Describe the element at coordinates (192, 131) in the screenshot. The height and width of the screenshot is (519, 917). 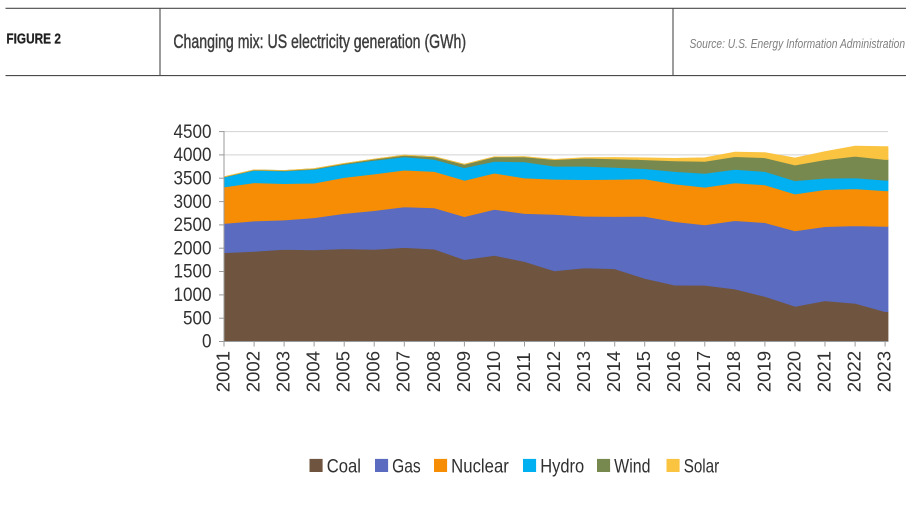
I see `svg-text: 4500` at that location.